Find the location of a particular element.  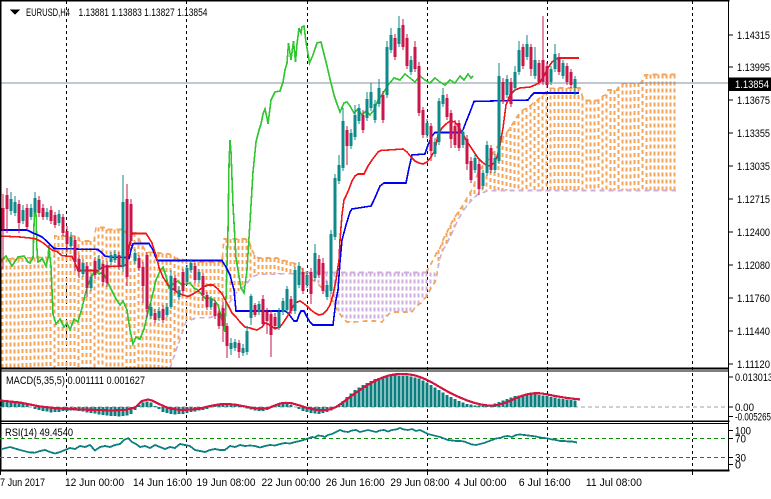

svg-text: 29 Jun 08:00 is located at coordinates (419, 483).